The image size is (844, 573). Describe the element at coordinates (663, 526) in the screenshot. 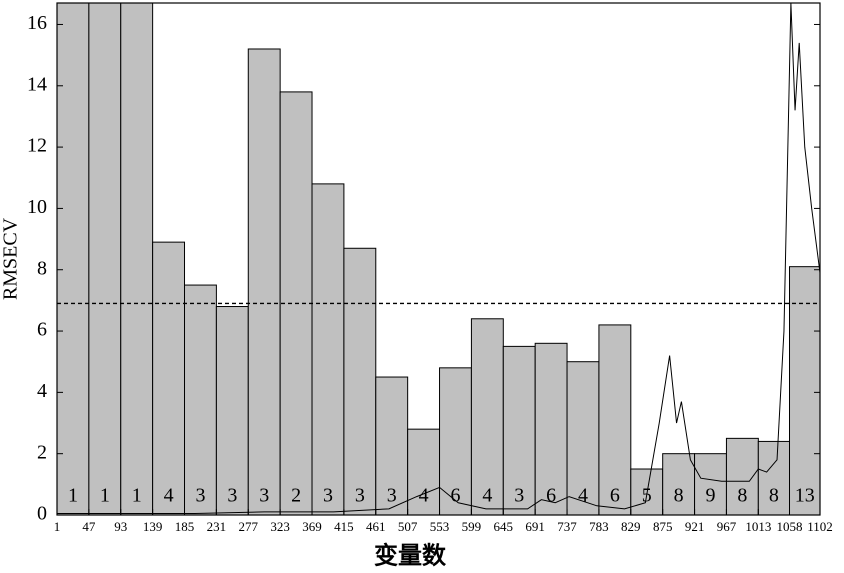

I see `x-tick-label: 875` at that location.